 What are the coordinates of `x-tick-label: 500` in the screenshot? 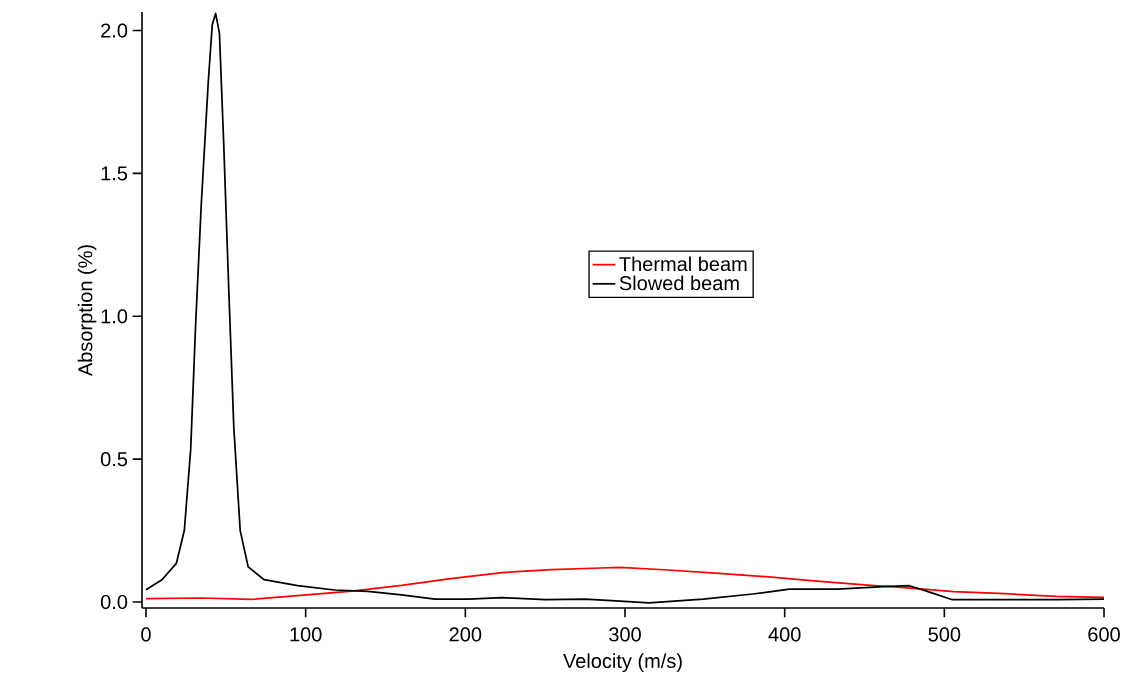 It's located at (944, 634).